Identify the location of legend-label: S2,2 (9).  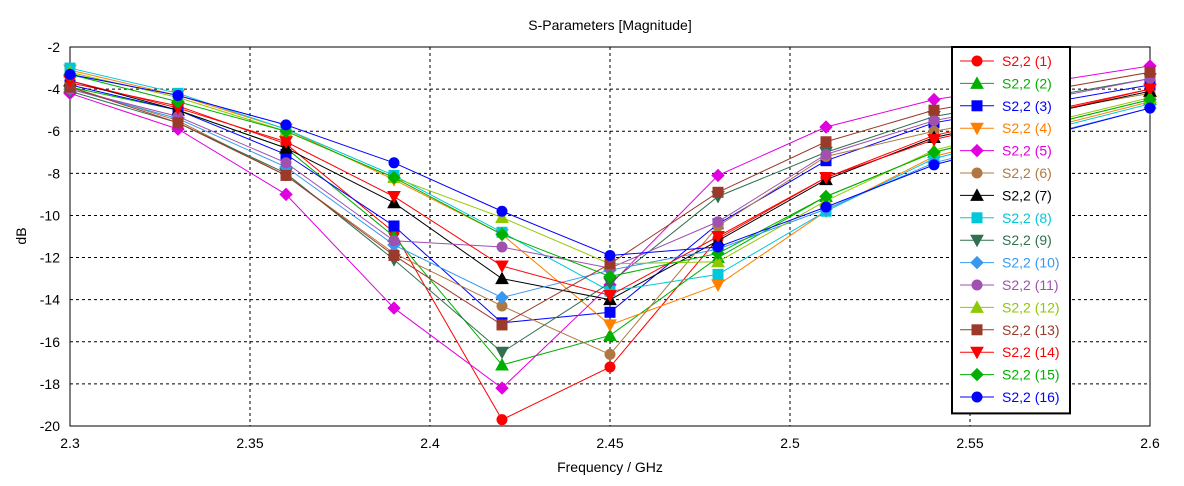
(1027, 240).